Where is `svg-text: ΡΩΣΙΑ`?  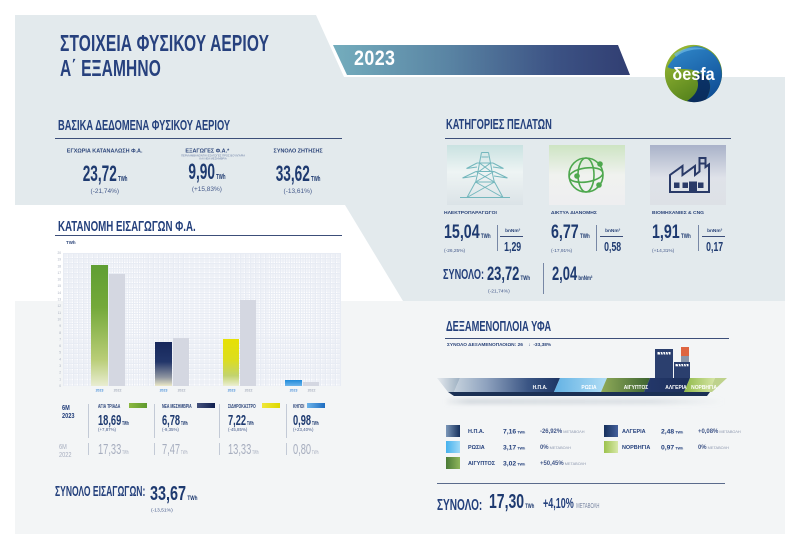 svg-text: ΡΩΣΙΑ is located at coordinates (588, 388).